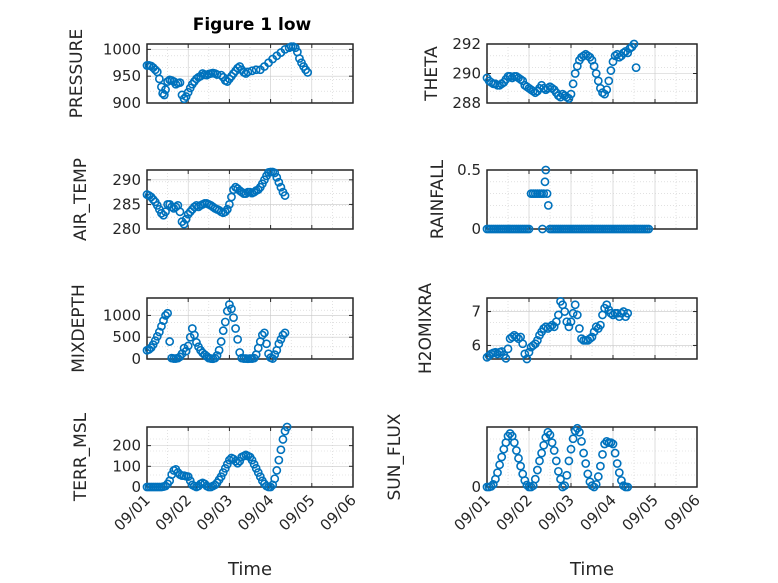 This screenshot has height=583, width=778. What do you see at coordinates (126, 103) in the screenshot?
I see `y-tick-label: 900` at bounding box center [126, 103].